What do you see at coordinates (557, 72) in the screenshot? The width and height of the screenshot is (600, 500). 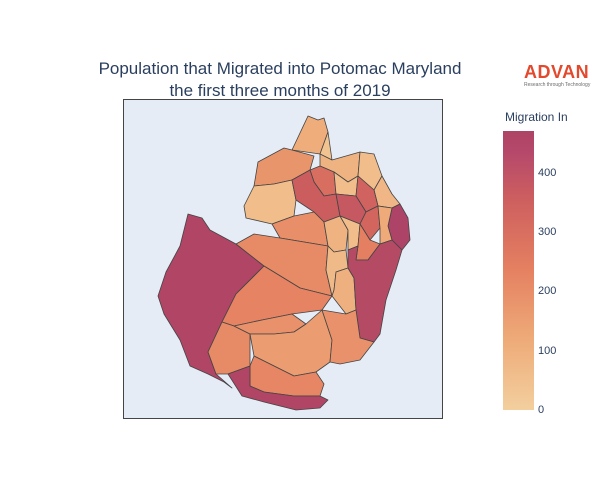 I see `logo-wordmark: ADVAN` at bounding box center [557, 72].